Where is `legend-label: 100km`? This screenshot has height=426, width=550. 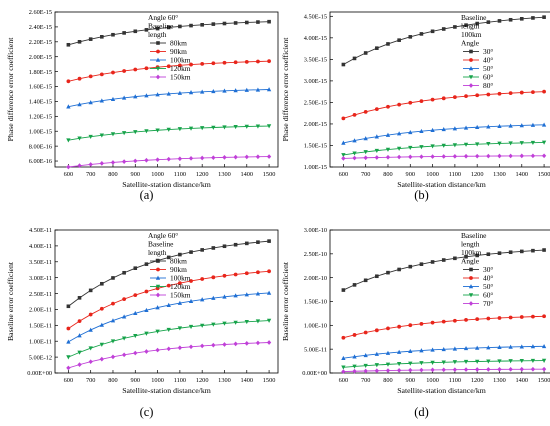 legend-label: 100km is located at coordinates (180, 60).